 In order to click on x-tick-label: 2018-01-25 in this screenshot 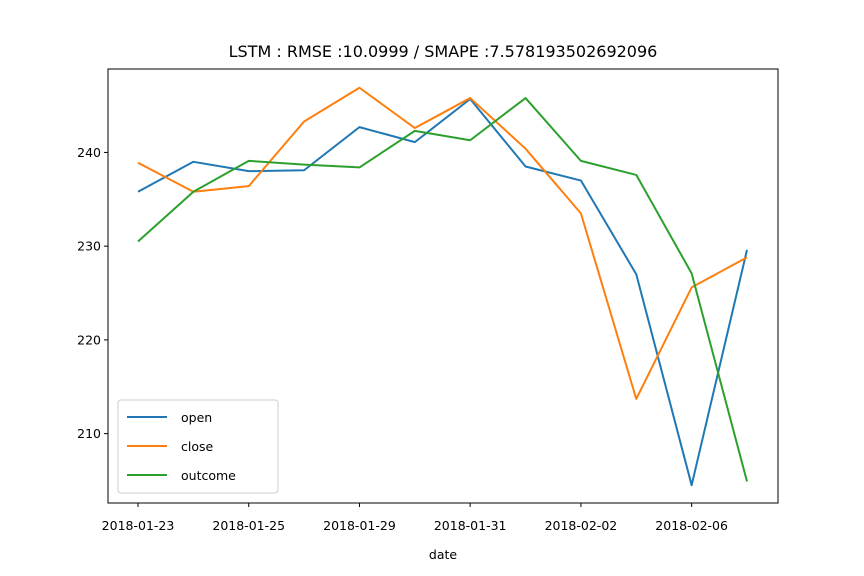, I will do `click(248, 525)`.